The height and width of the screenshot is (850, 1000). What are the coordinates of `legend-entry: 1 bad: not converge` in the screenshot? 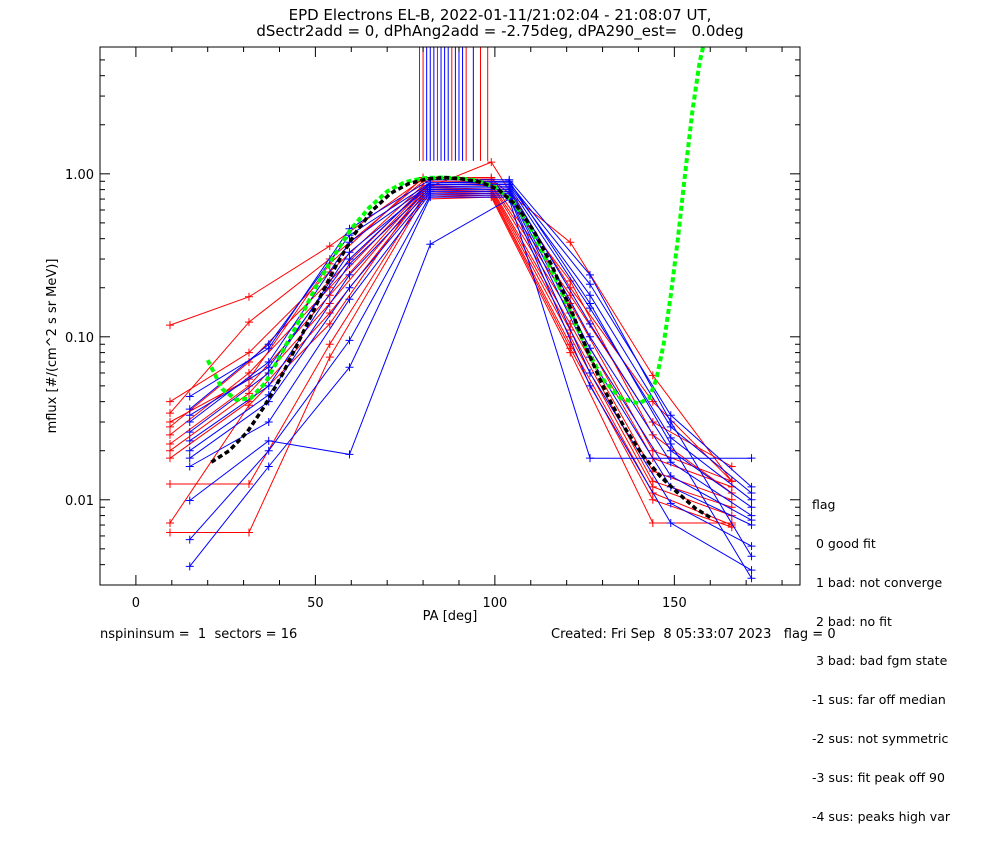 It's located at (877, 582).